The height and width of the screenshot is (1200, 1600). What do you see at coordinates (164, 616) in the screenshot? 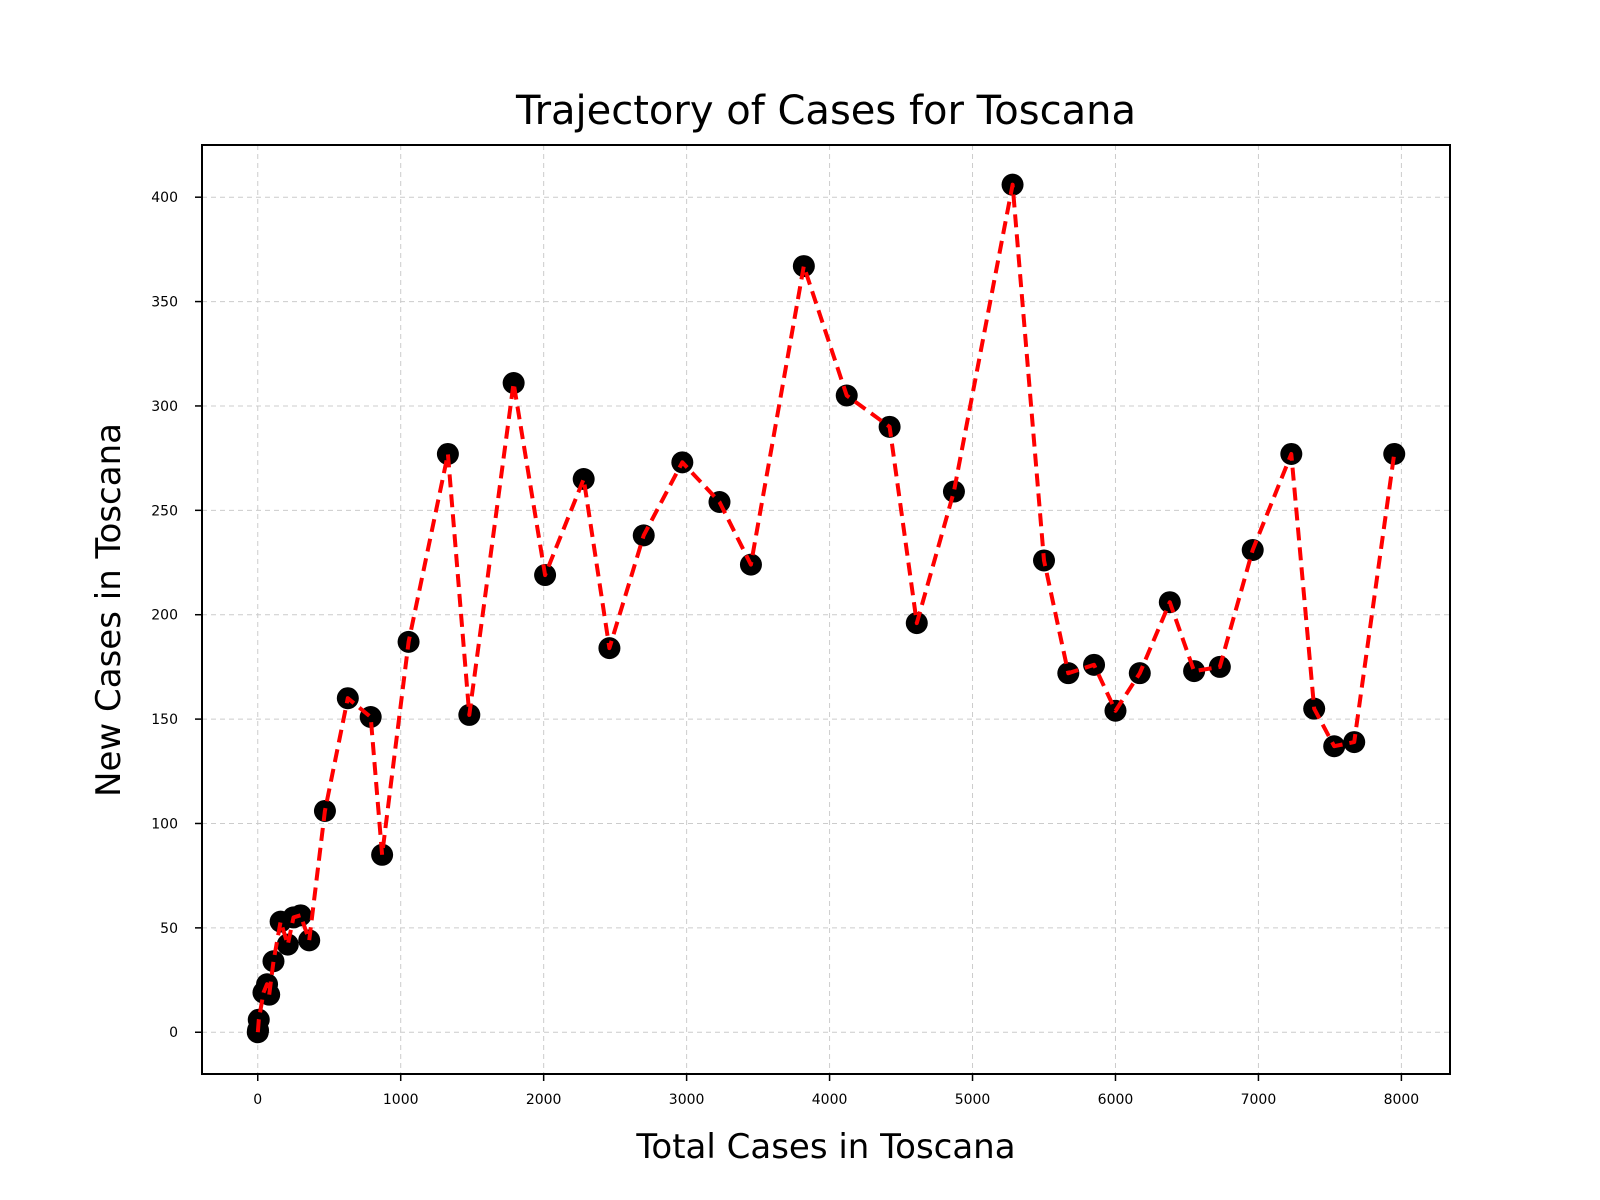
I see `y-tick-label: 200` at bounding box center [164, 616].